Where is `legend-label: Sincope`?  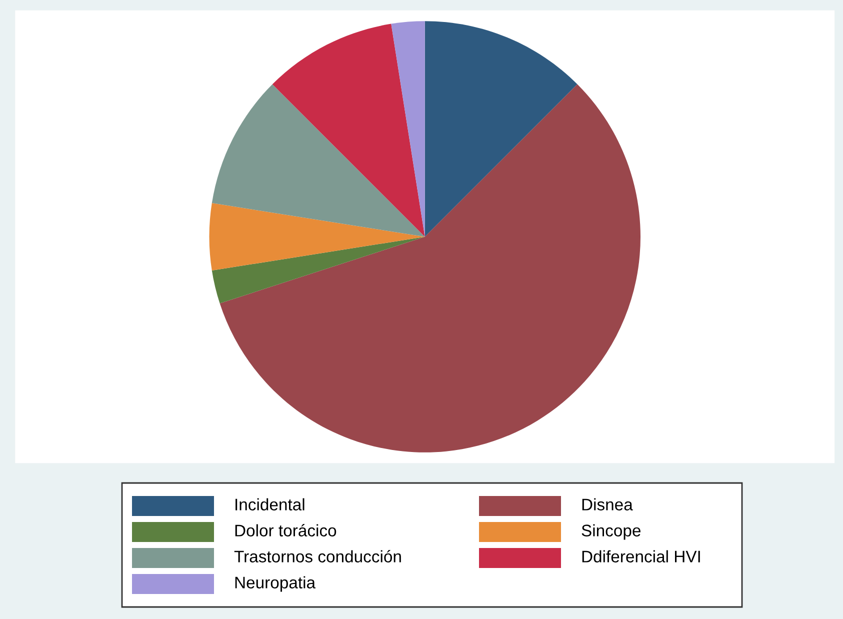
legend-label: Sincope is located at coordinates (611, 532).